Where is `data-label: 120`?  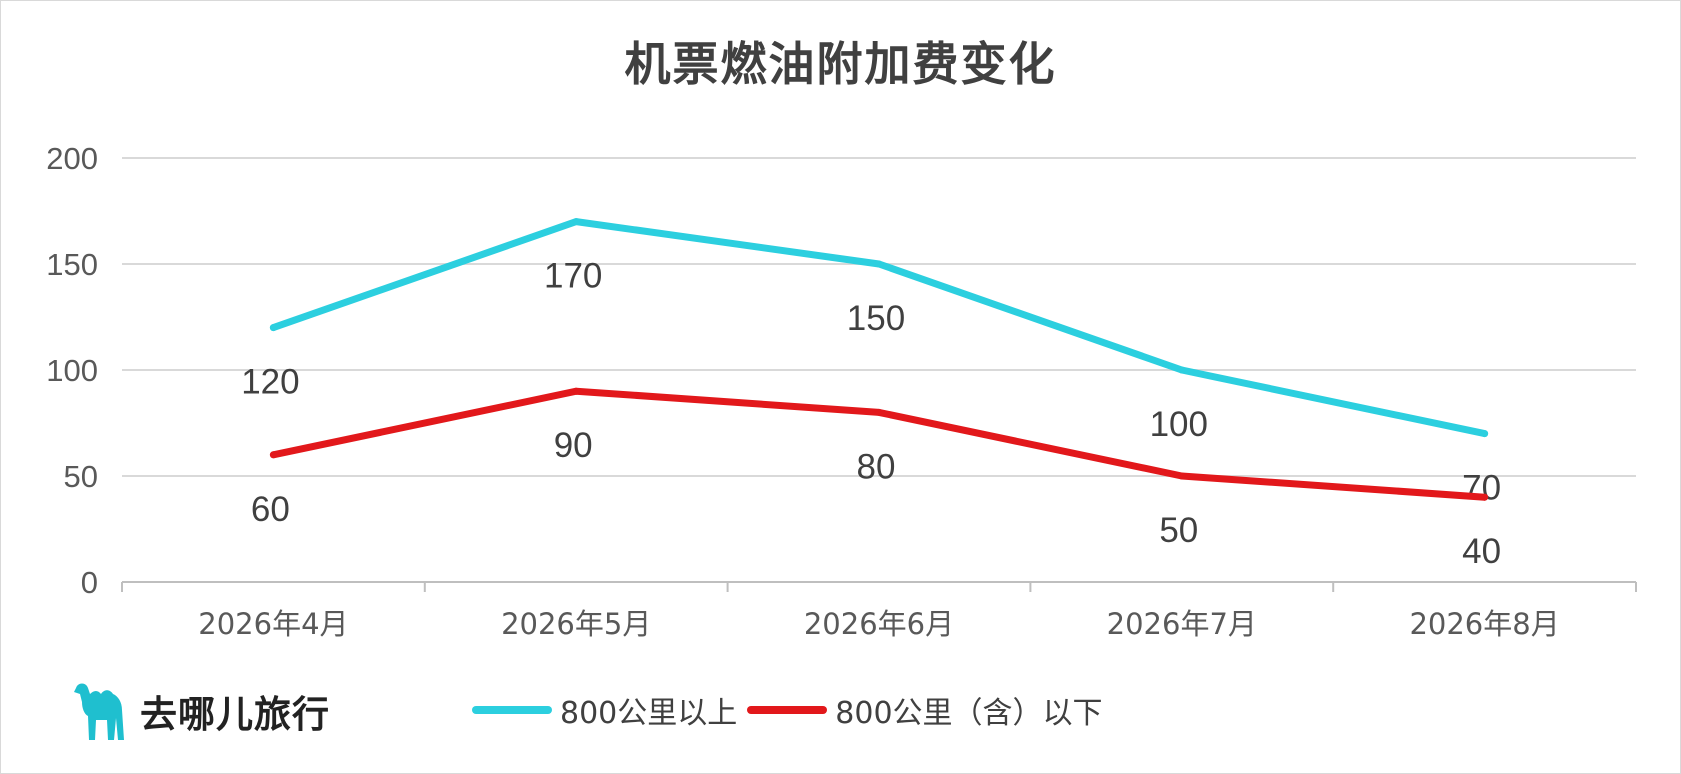
data-label: 120 is located at coordinates (270, 382).